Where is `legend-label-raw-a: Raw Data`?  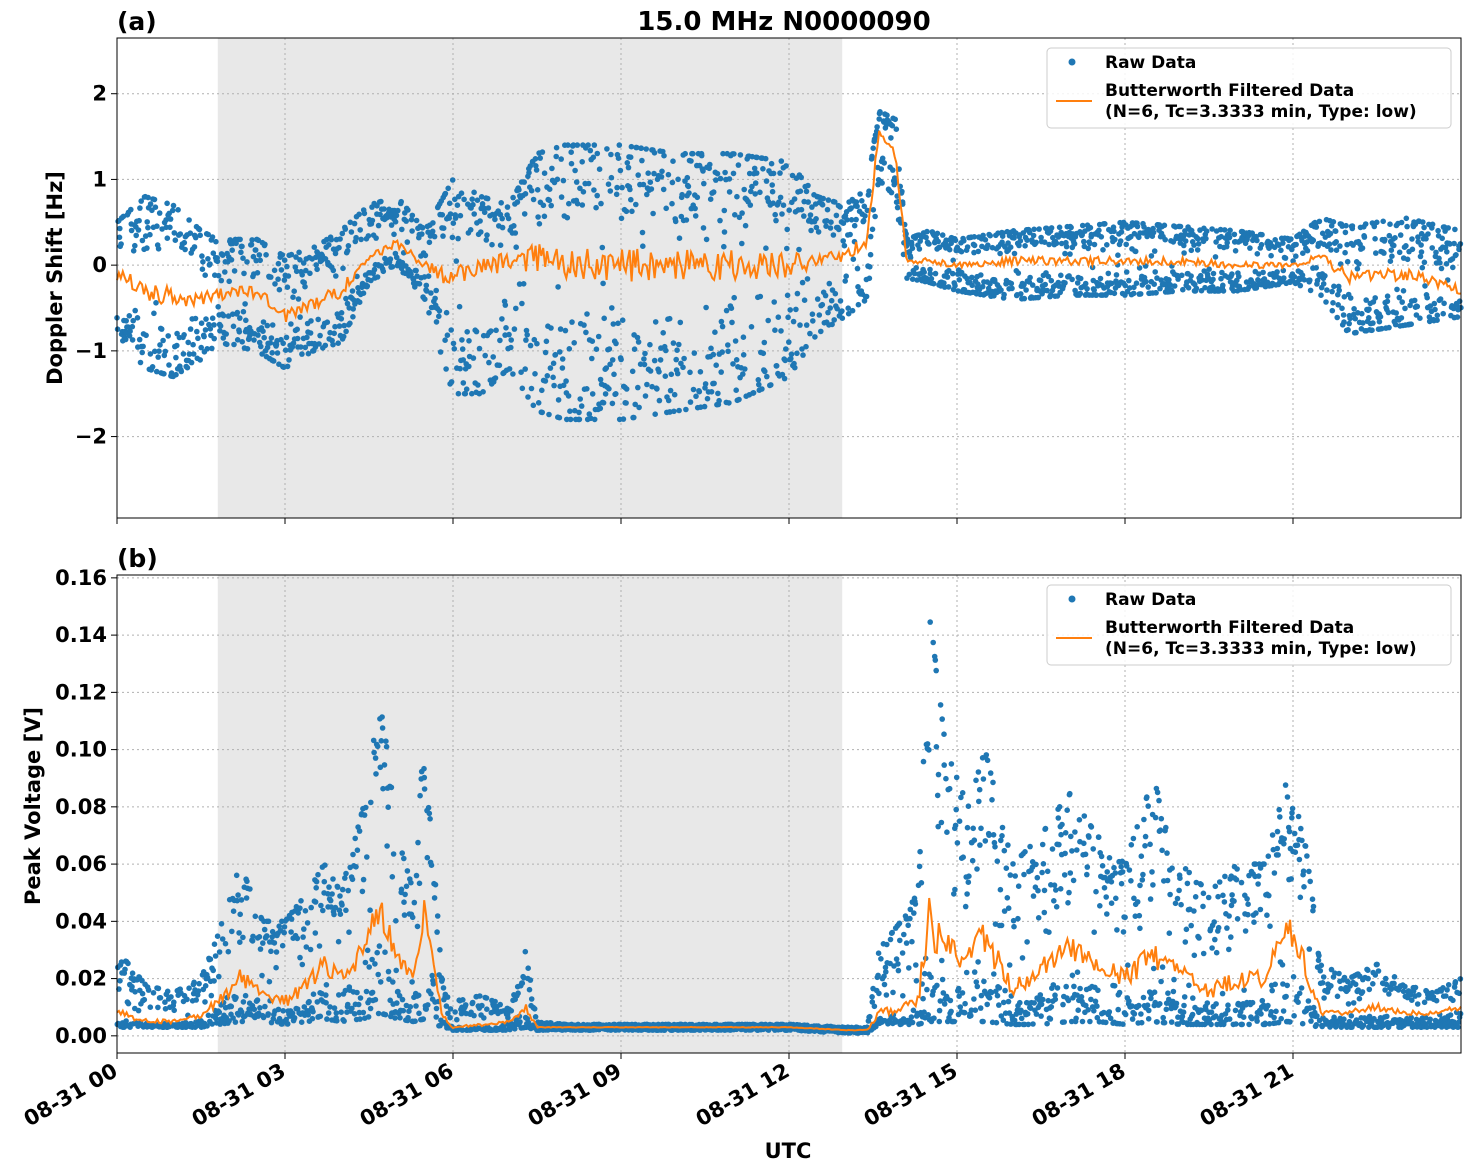 legend-label-raw-a: Raw Data is located at coordinates (1150, 63).